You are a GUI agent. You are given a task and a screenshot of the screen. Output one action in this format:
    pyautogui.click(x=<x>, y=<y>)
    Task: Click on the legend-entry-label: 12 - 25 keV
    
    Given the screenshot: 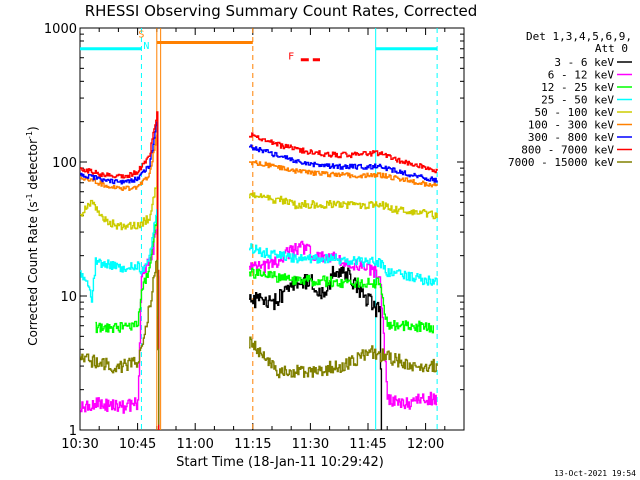 What is the action you would take?
    pyautogui.click(x=577, y=87)
    